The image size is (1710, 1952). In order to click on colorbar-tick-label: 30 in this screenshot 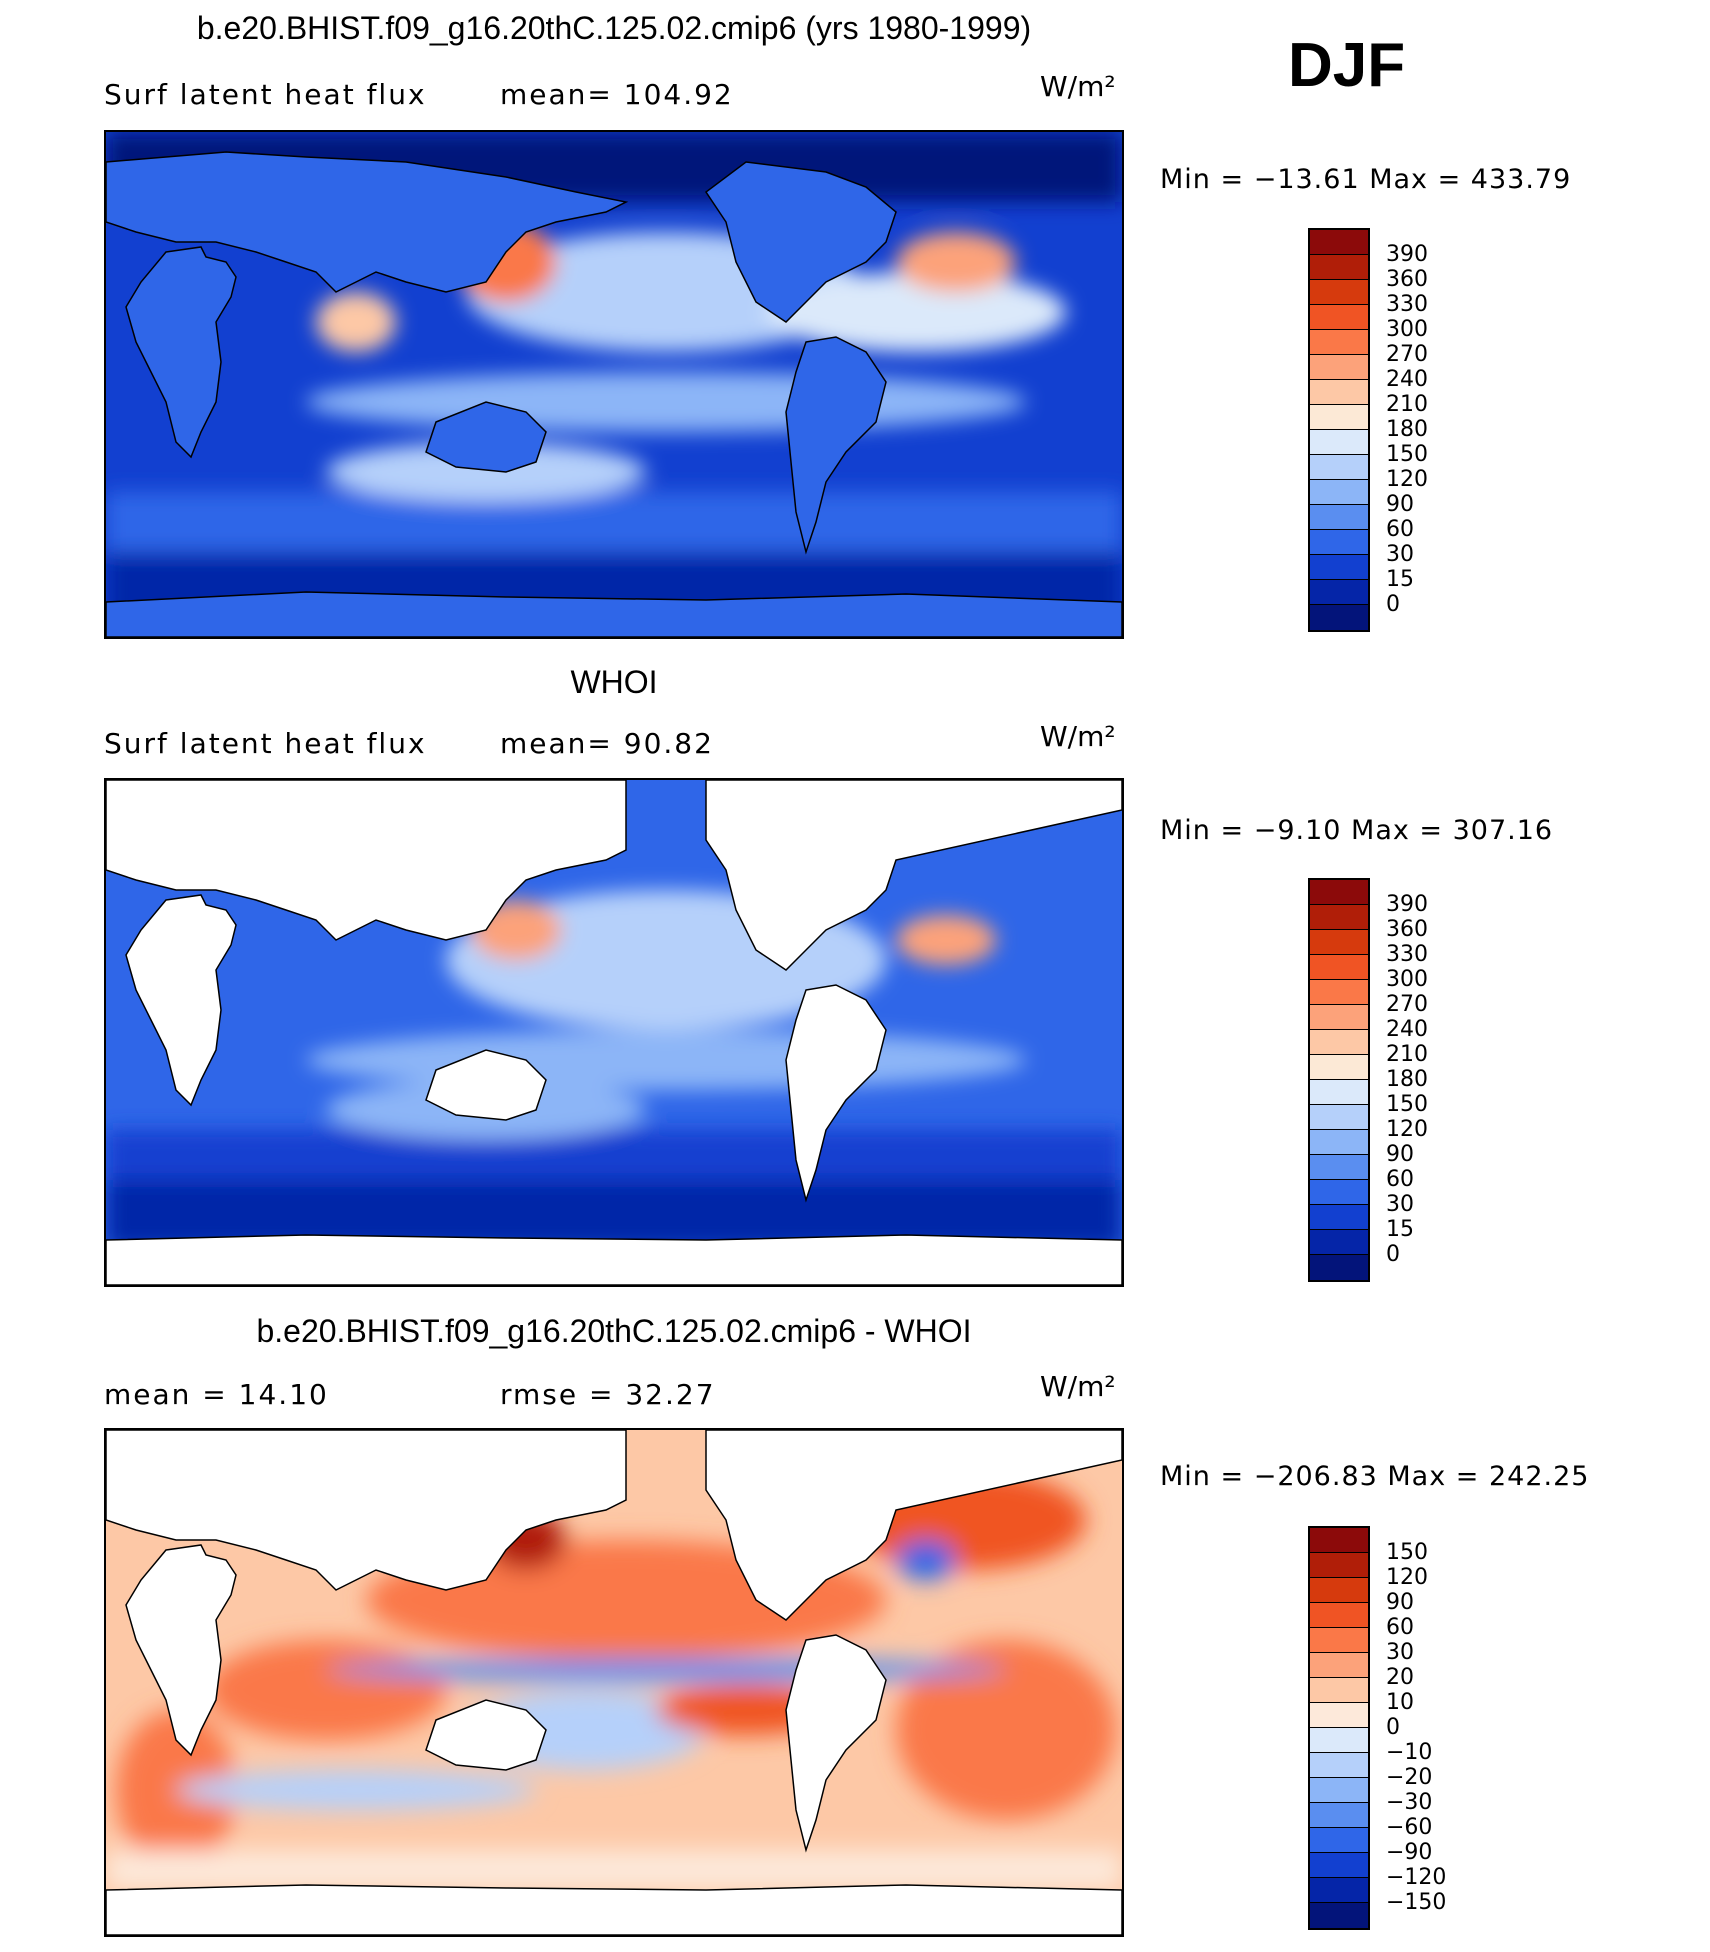, I will do `click(1400, 1652)`.